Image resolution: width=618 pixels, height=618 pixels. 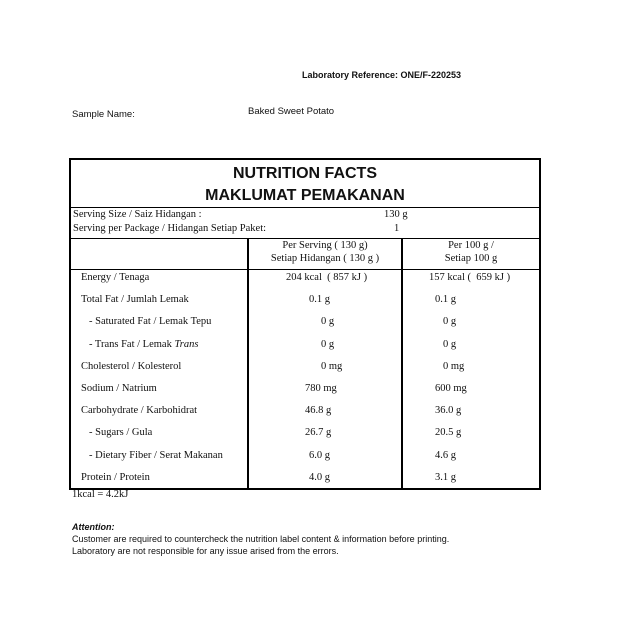 I want to click on nutrient-name-text: Sodium / Natrium, so click(x=119, y=388).